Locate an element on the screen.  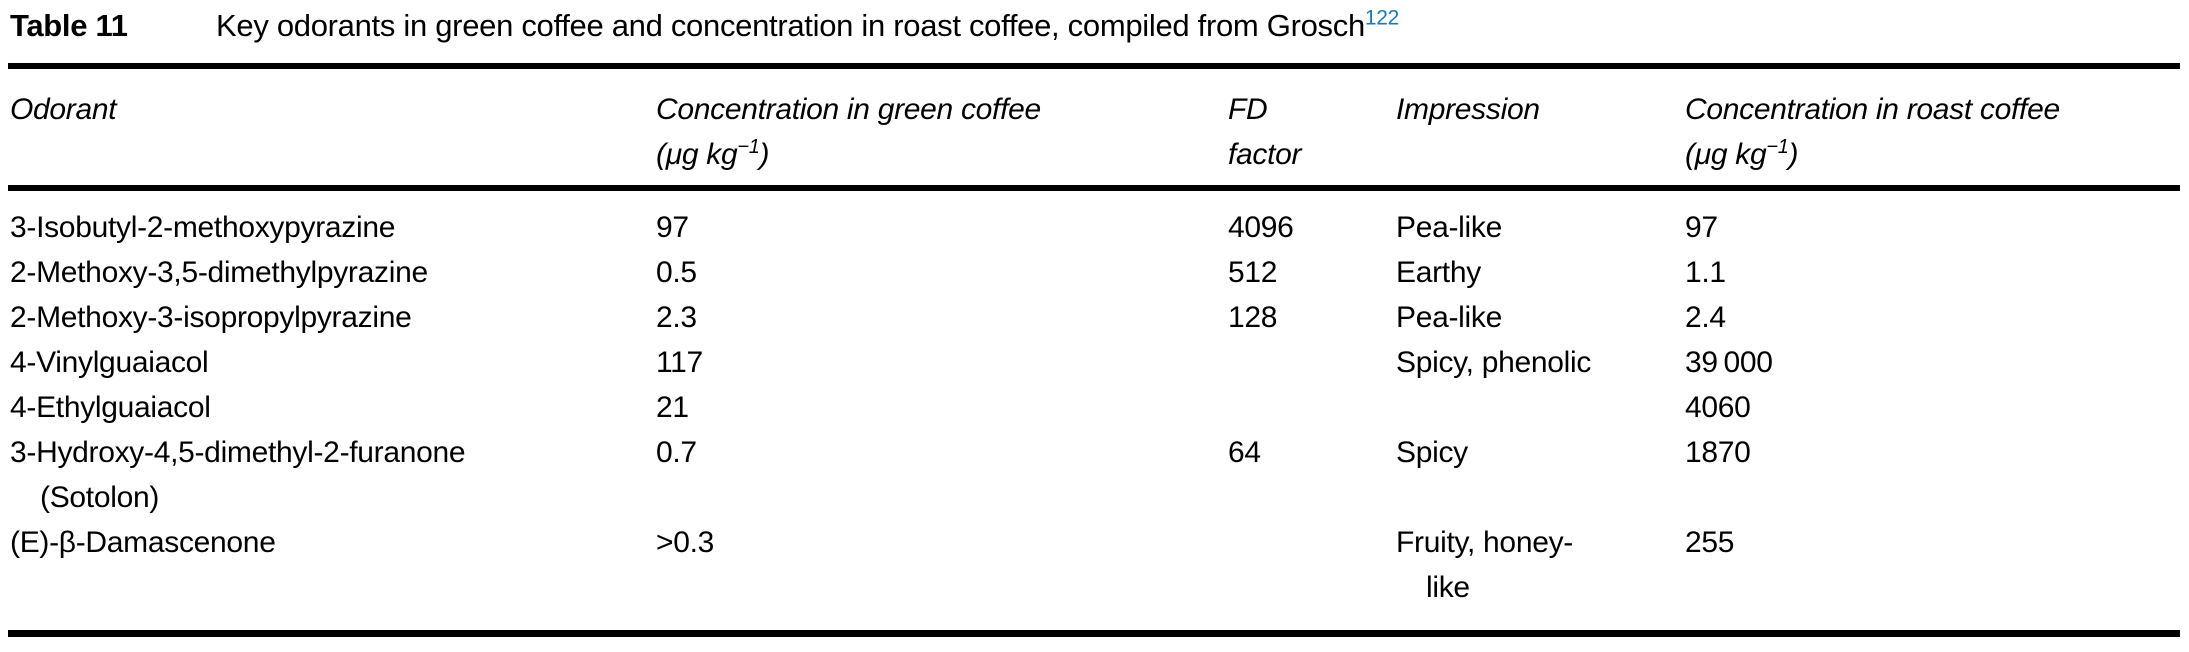
cell-green-concentration: 117 is located at coordinates (679, 362).